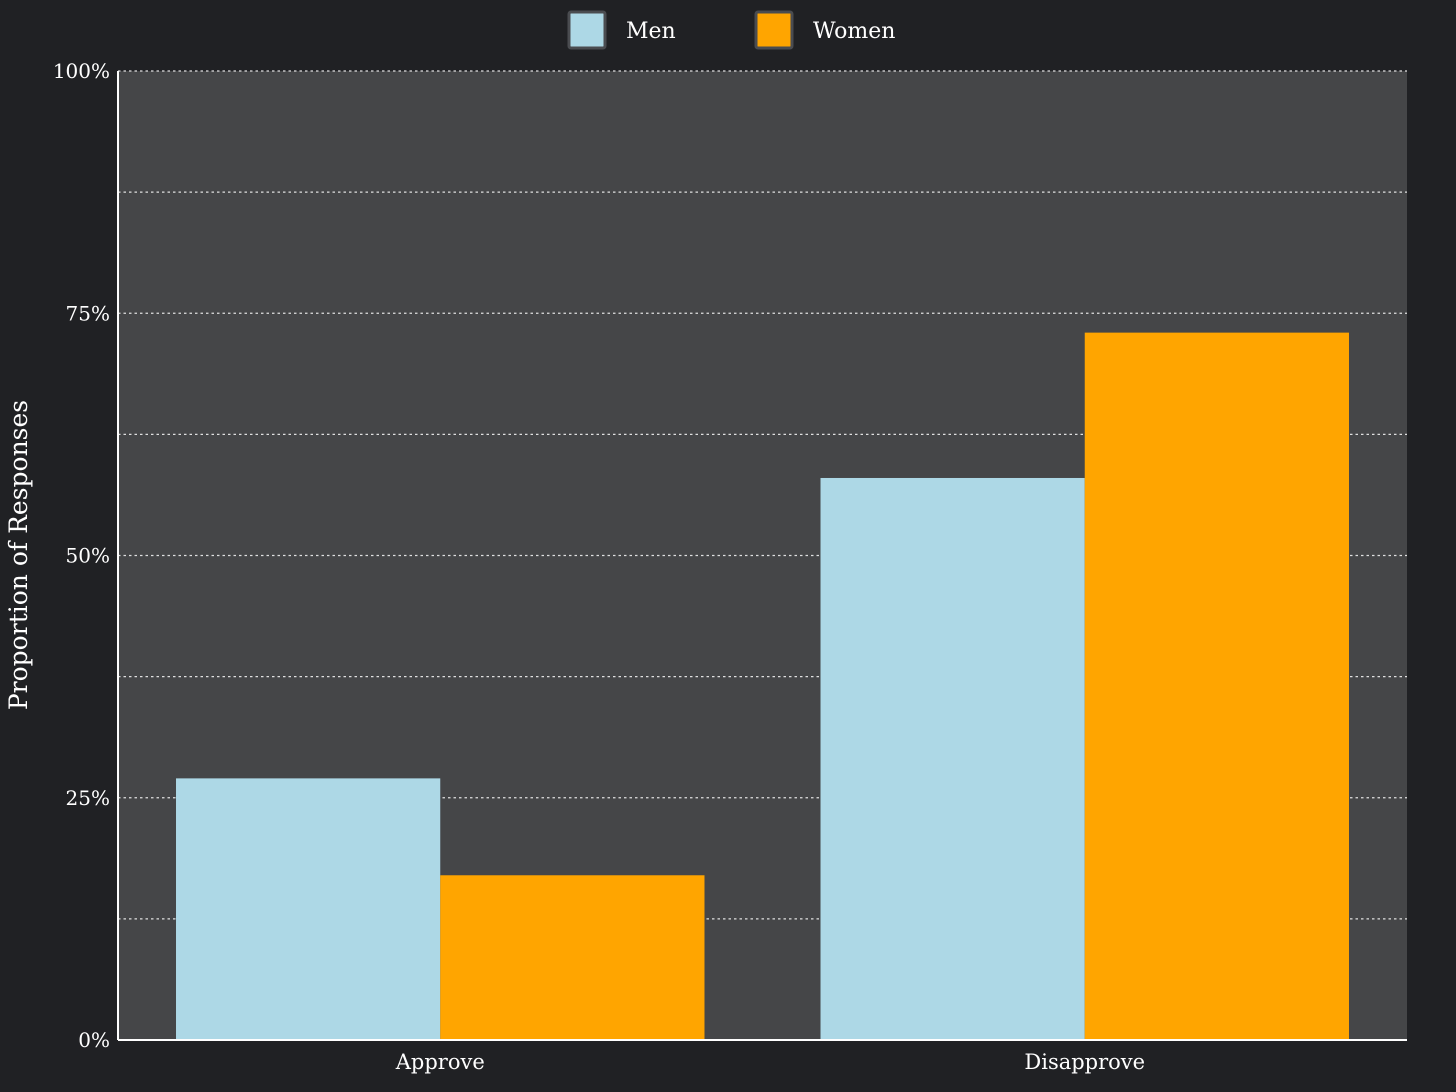  What do you see at coordinates (440, 1062) in the screenshot?
I see `x-tick-label: Approve` at bounding box center [440, 1062].